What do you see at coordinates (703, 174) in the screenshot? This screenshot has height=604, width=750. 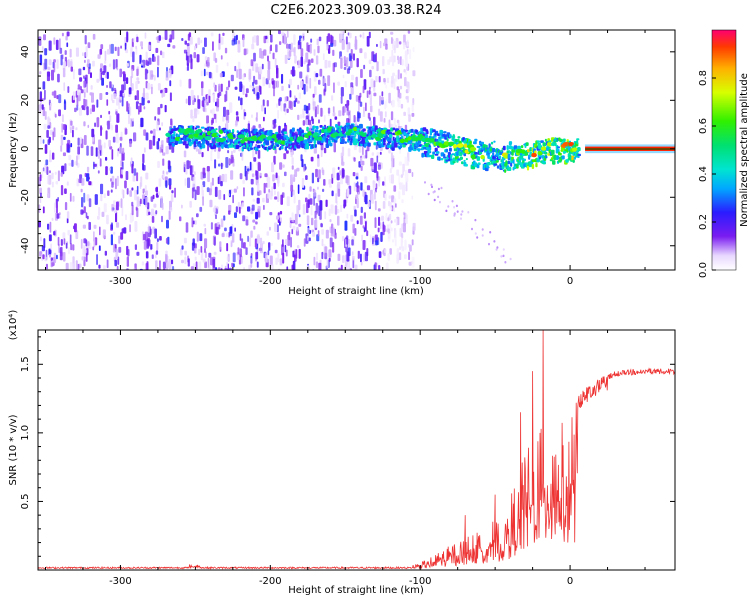 I see `colorbar-tick-label: 0.4` at bounding box center [703, 174].